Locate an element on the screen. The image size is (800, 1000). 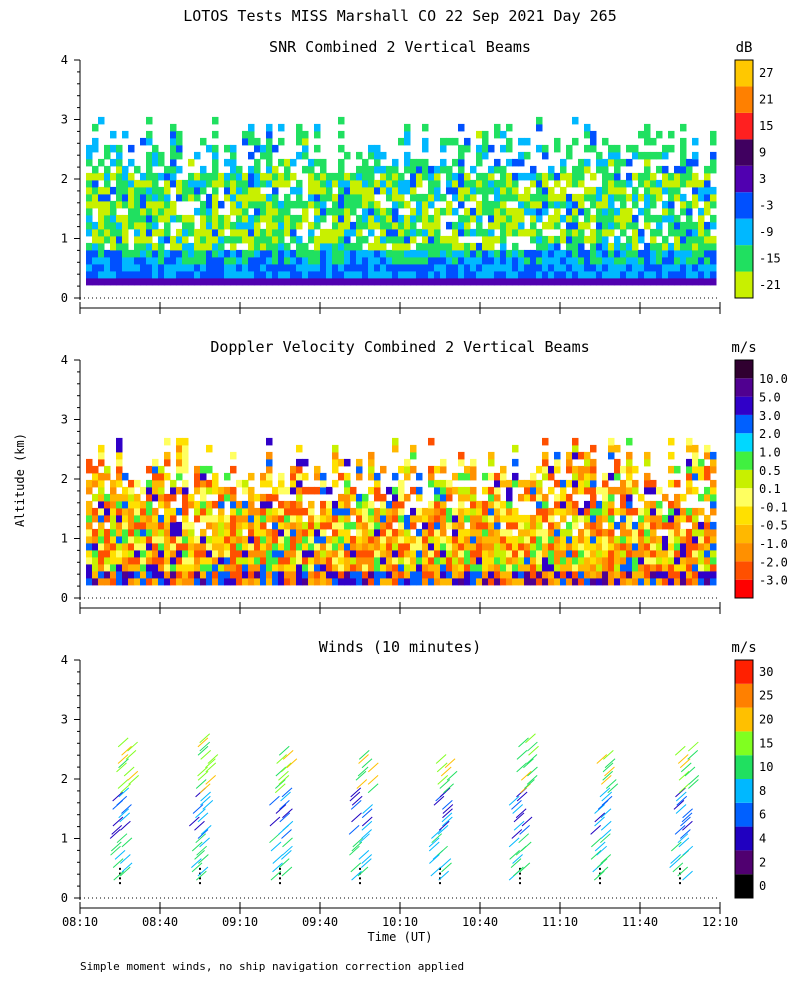
winds-panel-title: Winds (10 minutes) is located at coordinates (400, 647).